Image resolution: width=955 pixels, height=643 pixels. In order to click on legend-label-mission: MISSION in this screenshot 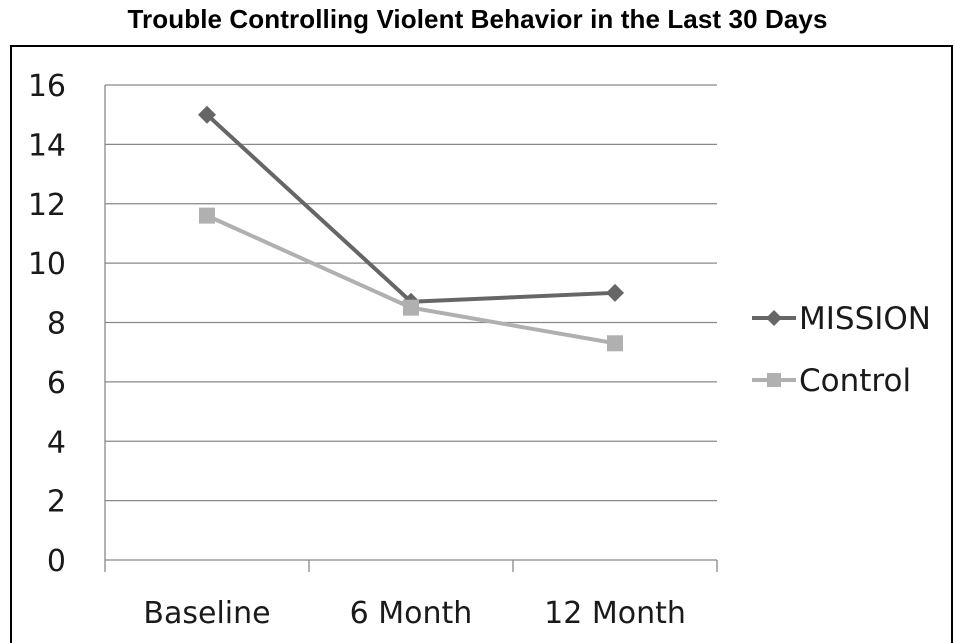, I will do `click(865, 319)`.